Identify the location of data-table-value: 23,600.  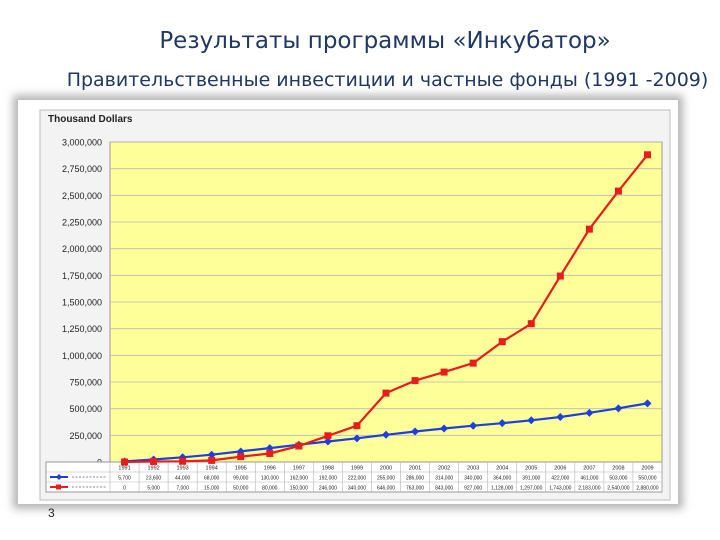
(154, 479).